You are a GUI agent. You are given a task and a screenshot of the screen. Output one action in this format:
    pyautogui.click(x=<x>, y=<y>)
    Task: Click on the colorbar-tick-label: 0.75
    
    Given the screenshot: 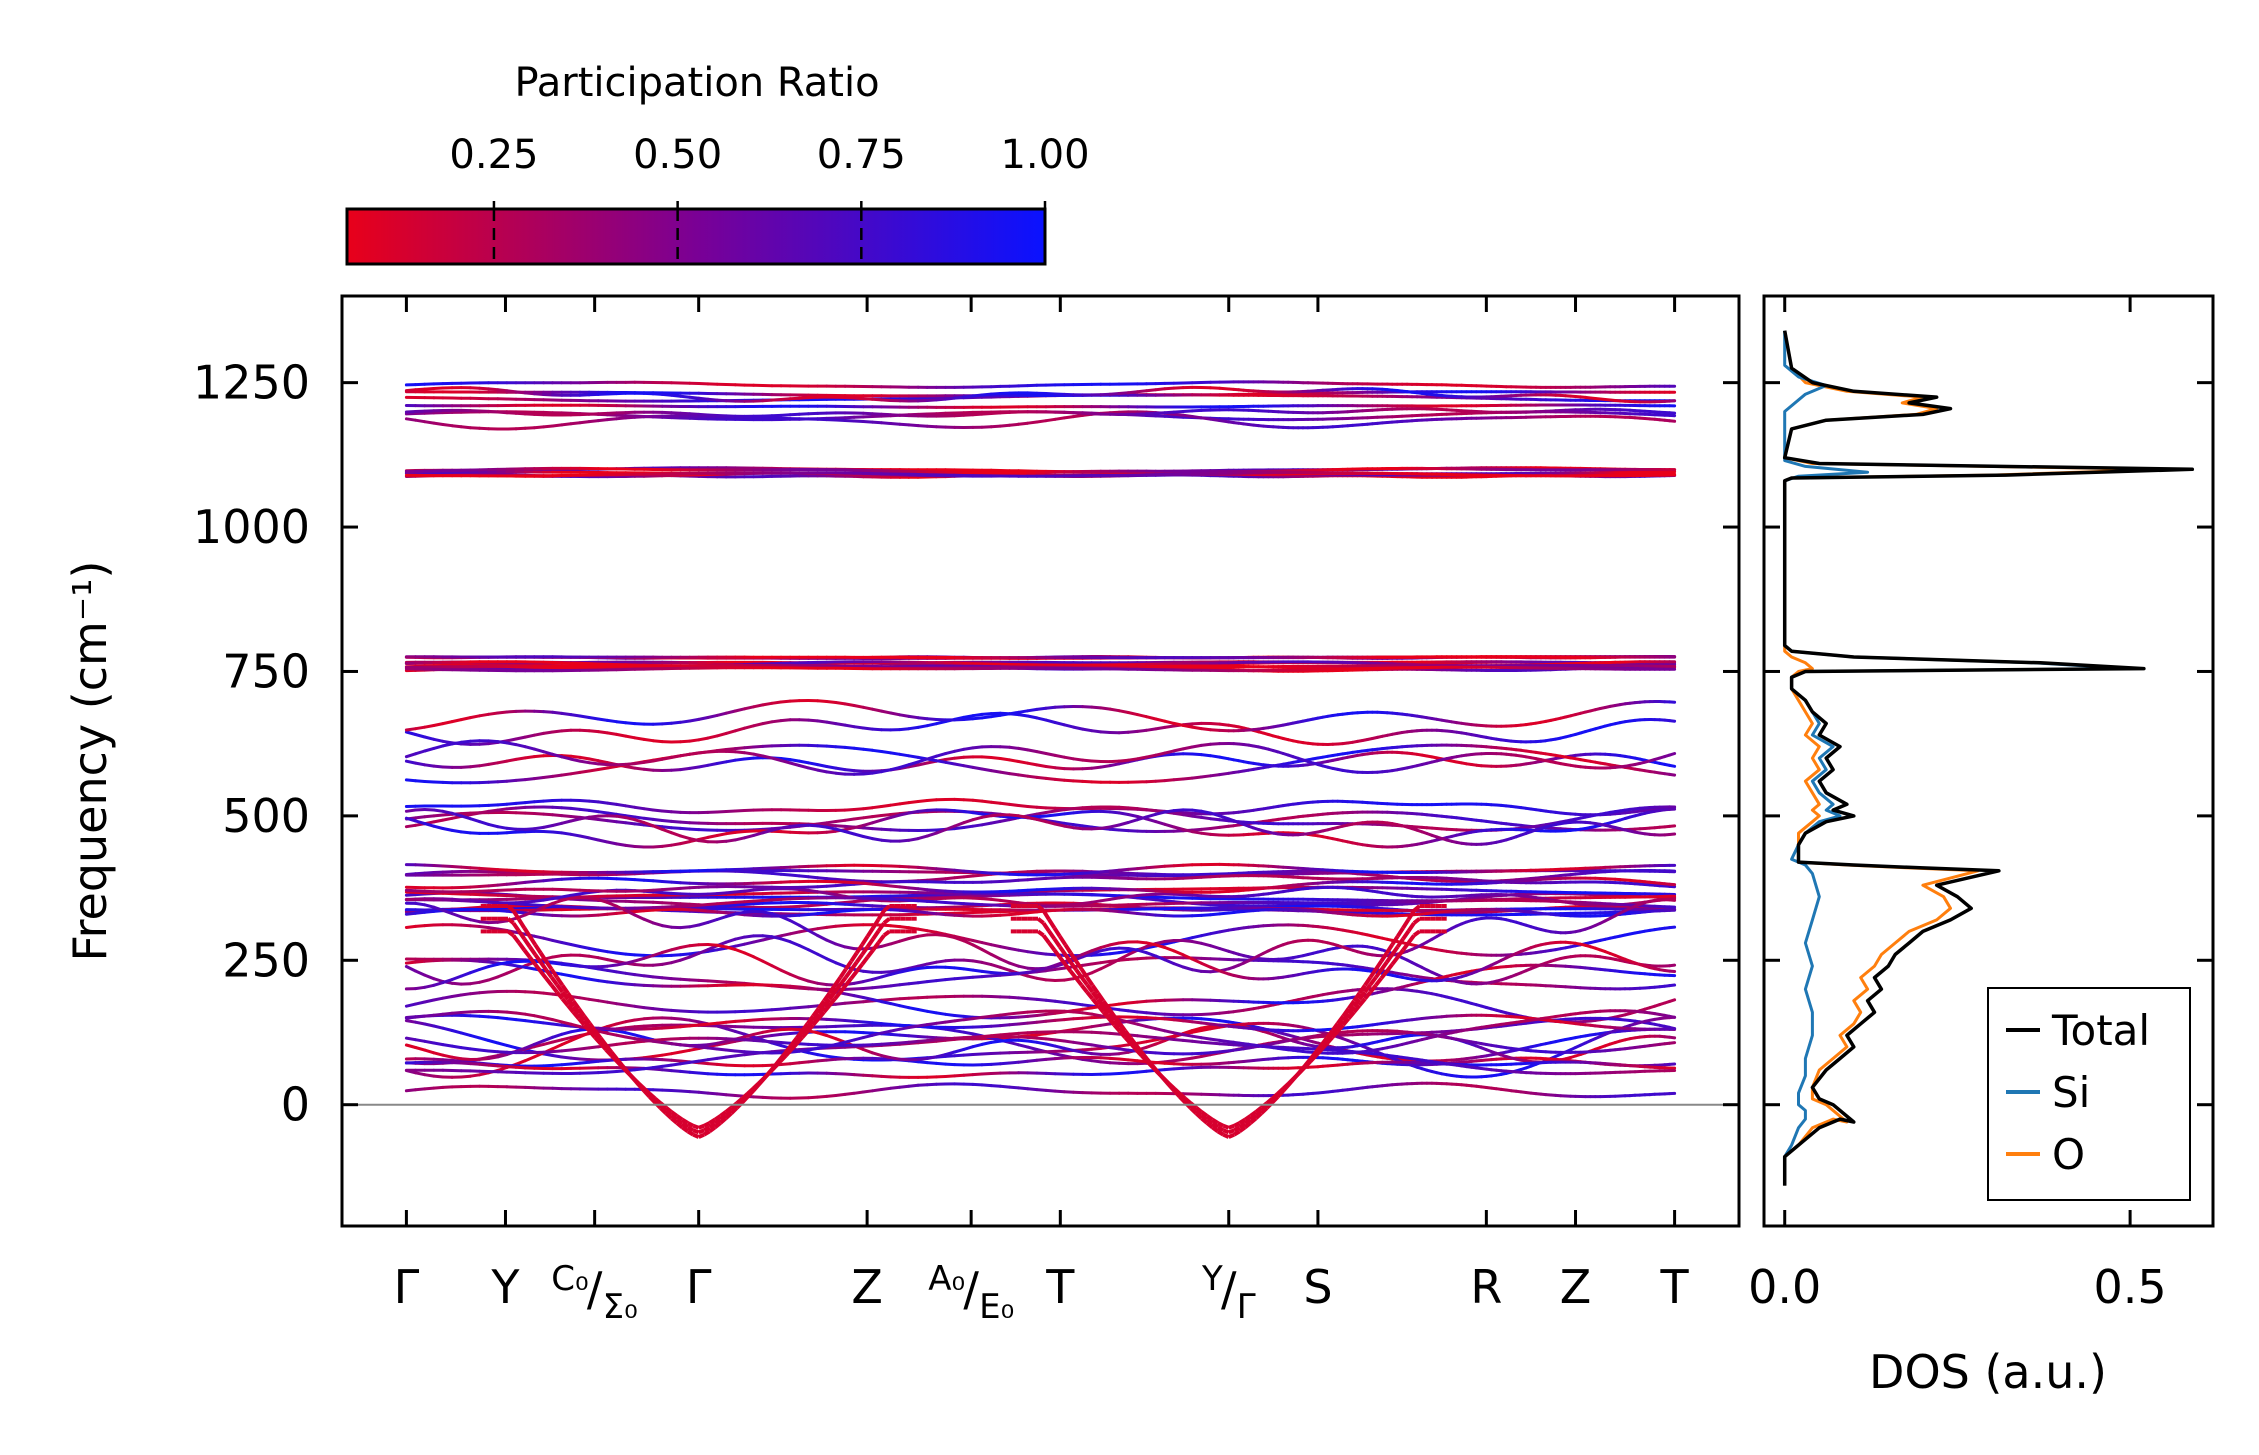 What is the action you would take?
    pyautogui.click(x=861, y=155)
    